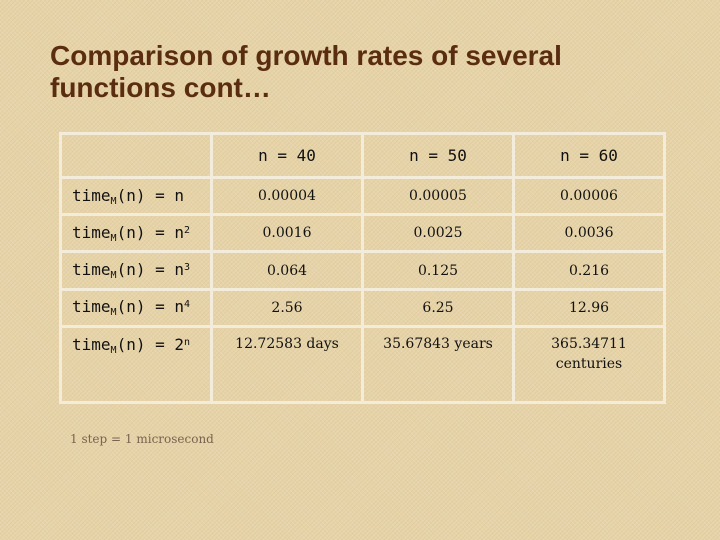 The height and width of the screenshot is (540, 720). Describe the element at coordinates (438, 233) in the screenshot. I see `table-cell: 0.0025` at that location.